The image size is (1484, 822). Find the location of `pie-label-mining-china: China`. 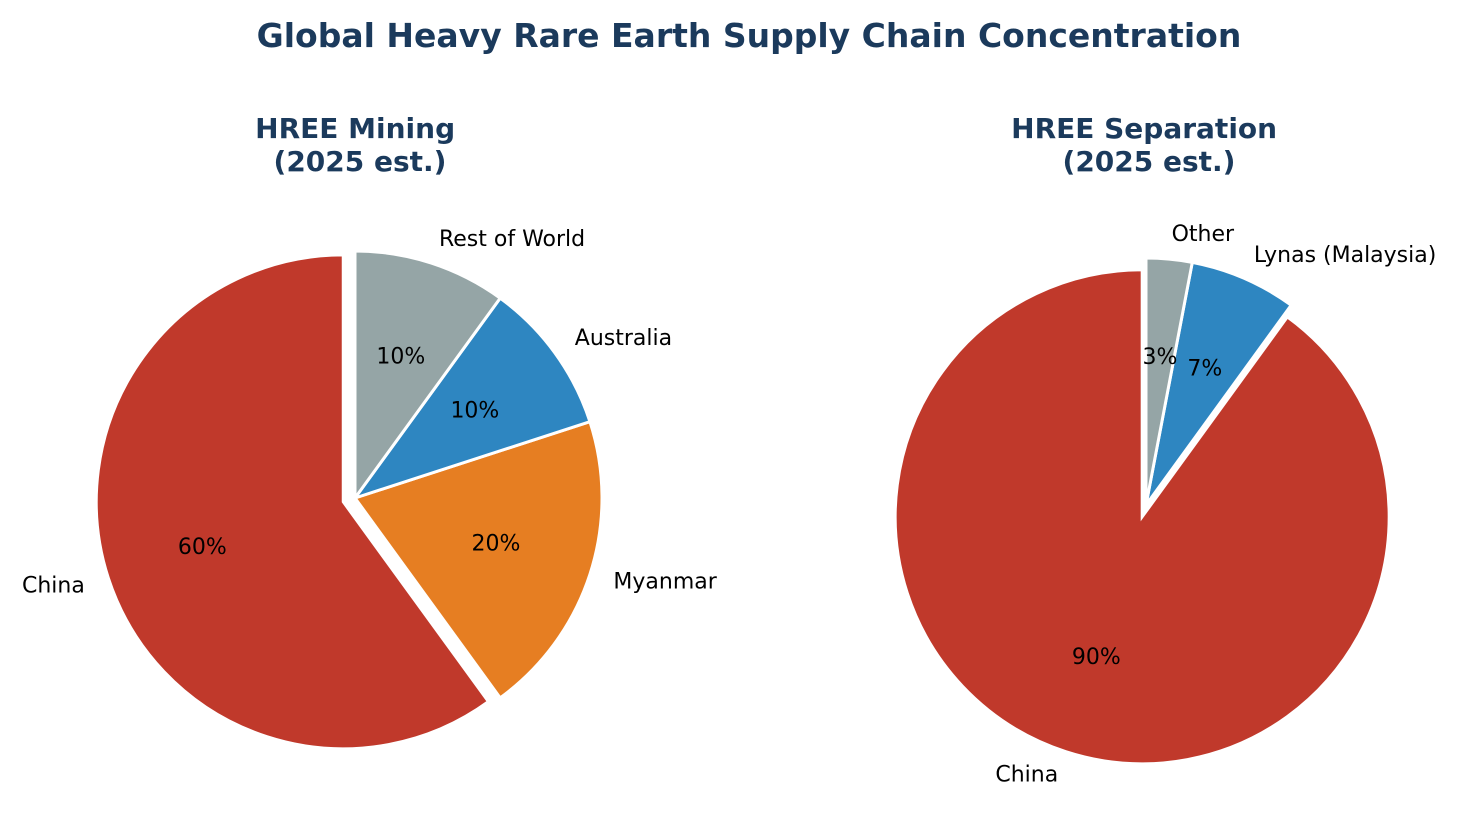

pie-label-mining-china: China is located at coordinates (53, 585).